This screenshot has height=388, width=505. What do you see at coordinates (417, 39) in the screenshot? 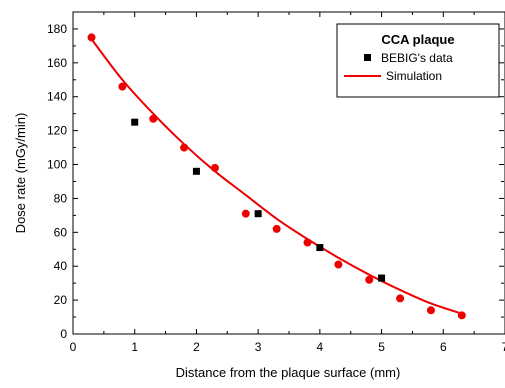
I see `legend-title: CCA plaque` at bounding box center [417, 39].